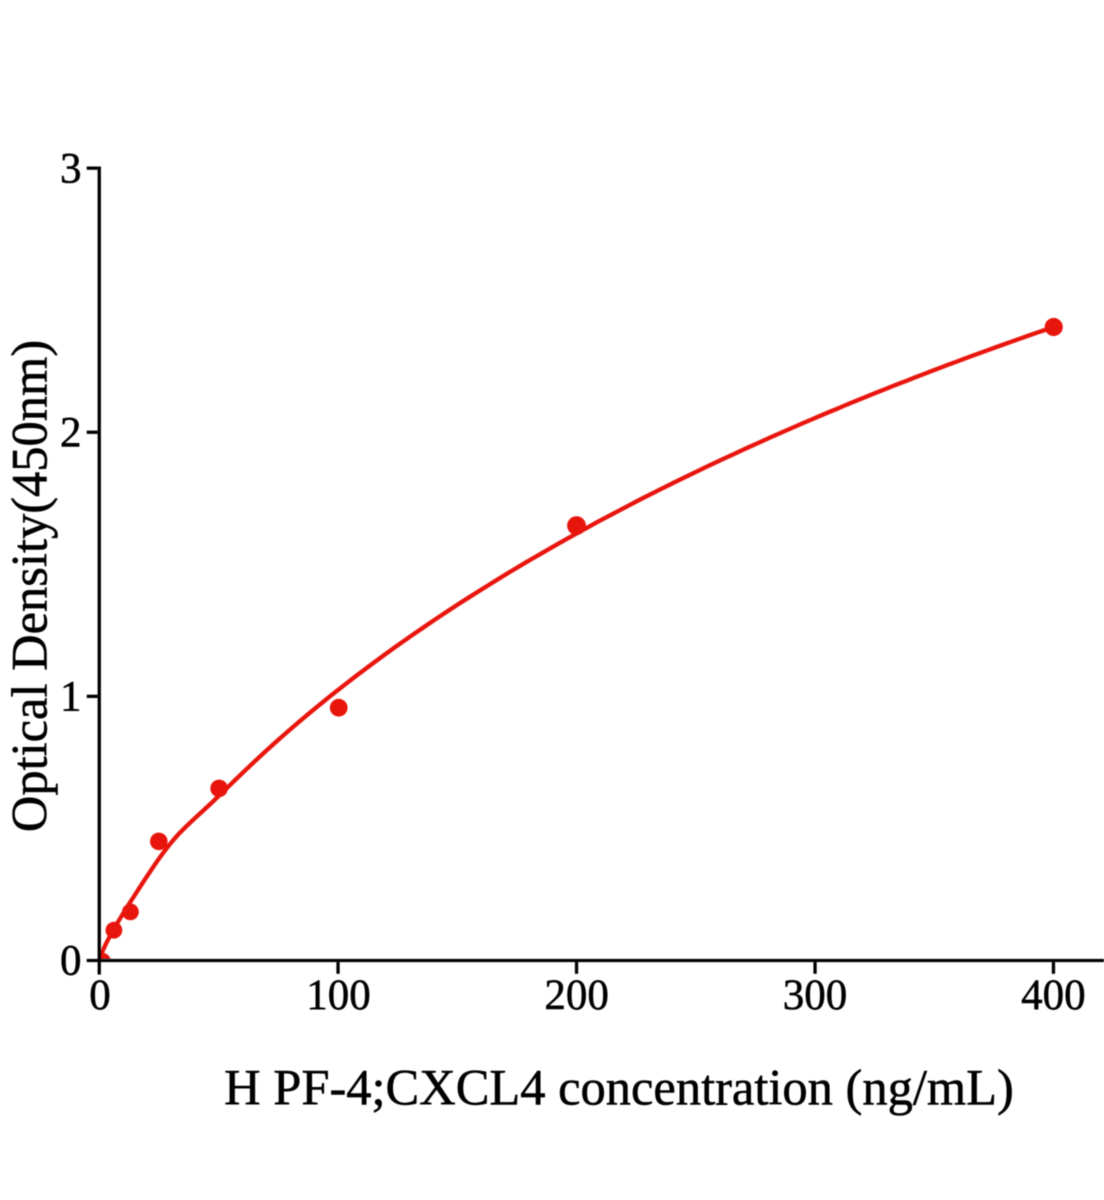 The height and width of the screenshot is (1200, 1104). I want to click on svg-text: 3, so click(71, 168).